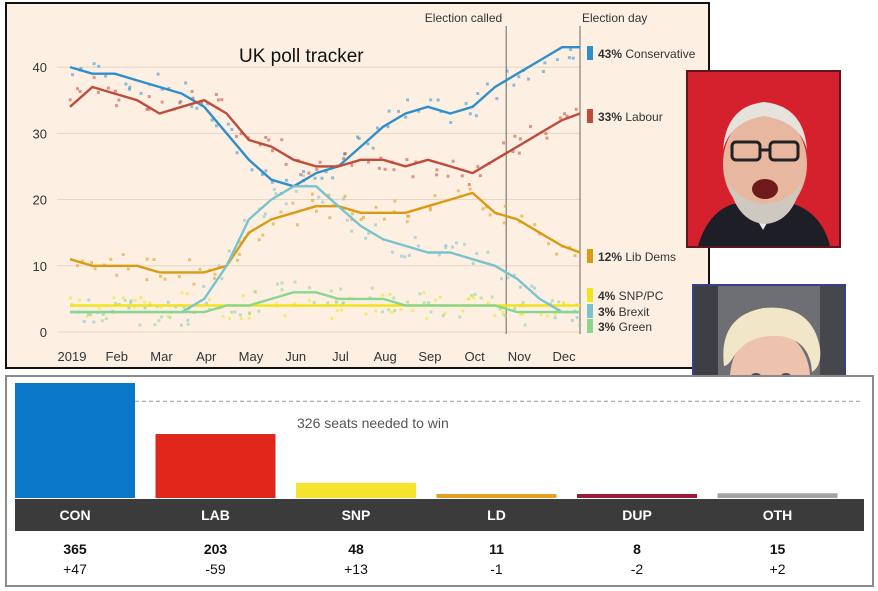 This screenshot has height=591, width=878. What do you see at coordinates (565, 356) in the screenshot?
I see `x-tick-label: Dec` at bounding box center [565, 356].